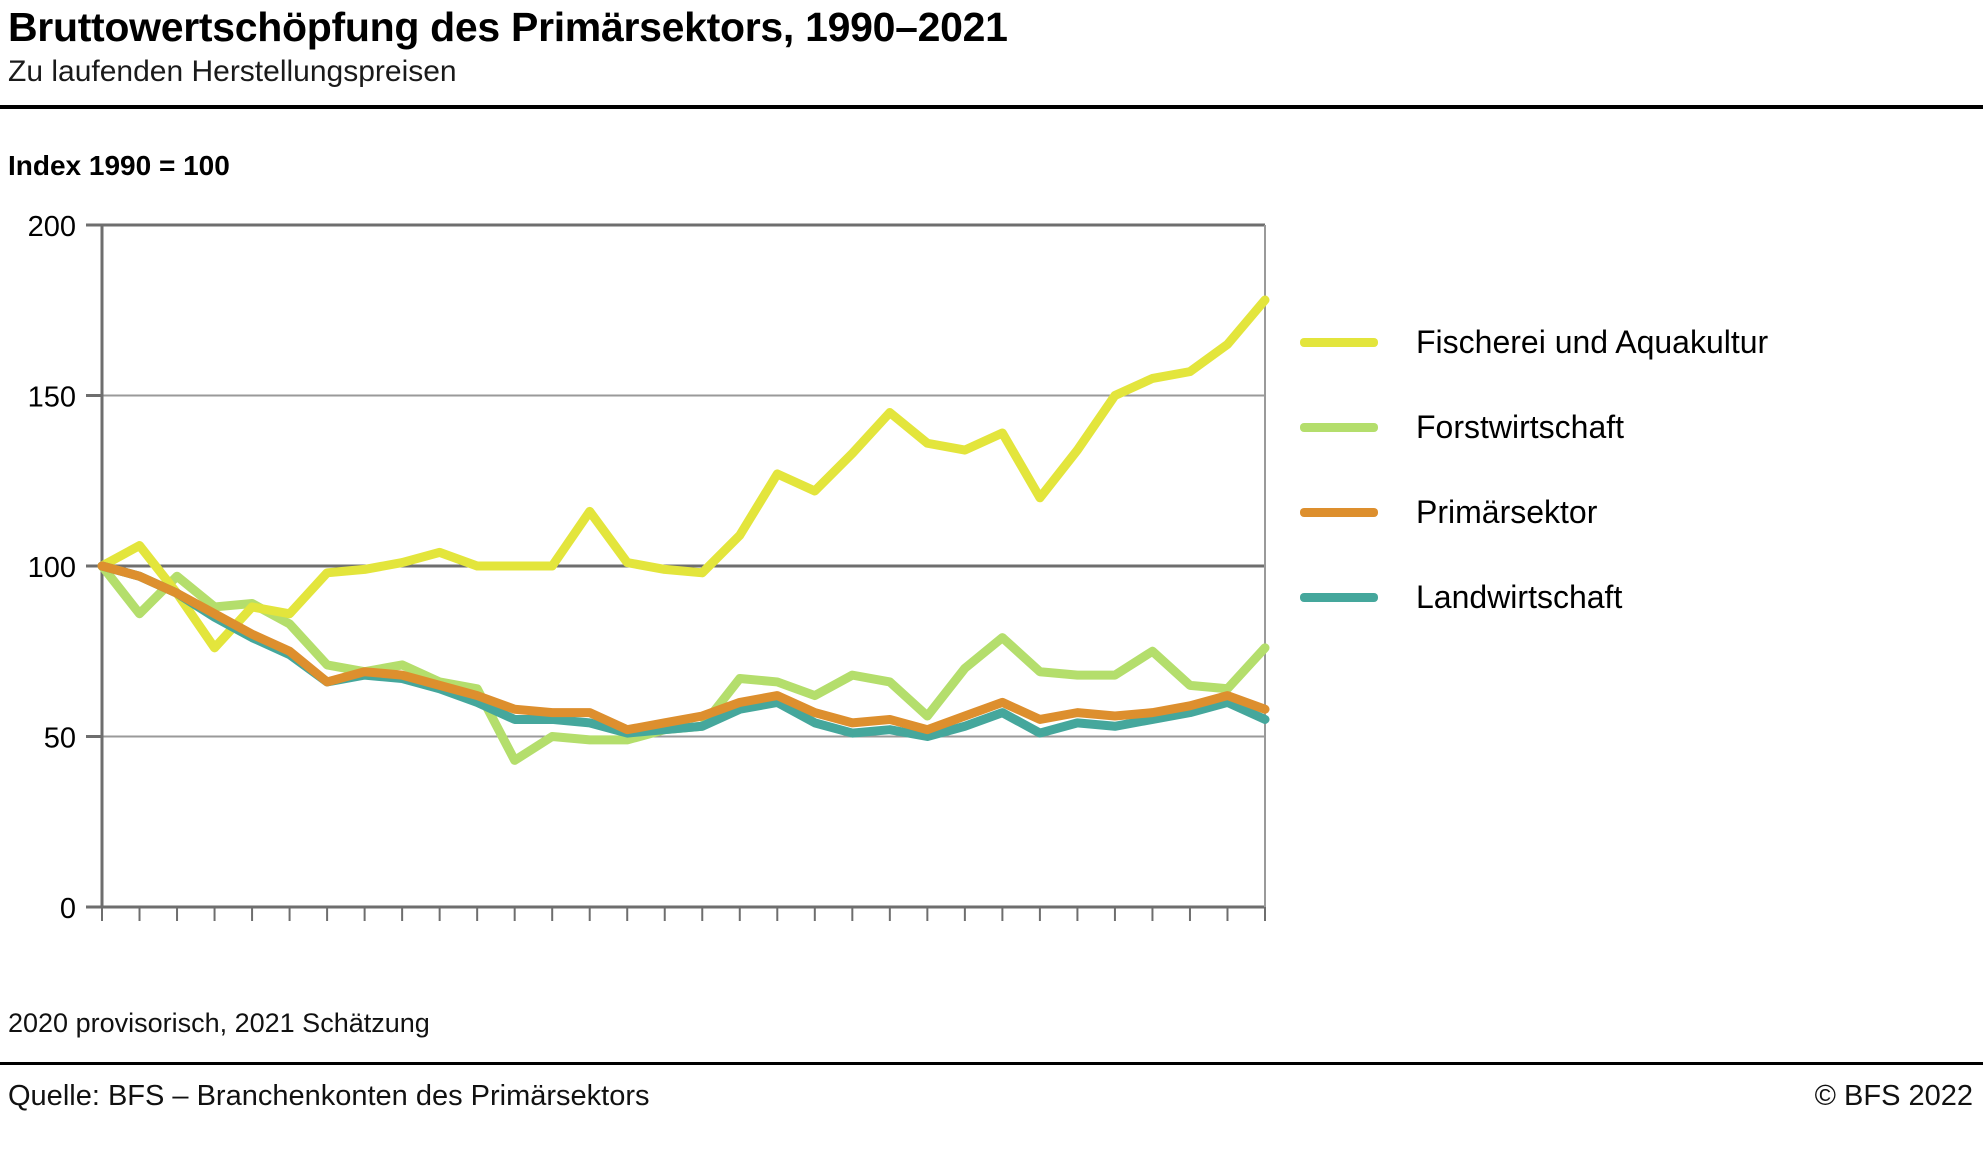 The width and height of the screenshot is (1983, 1161). What do you see at coordinates (52, 398) in the screenshot?
I see `y-tick-label: 150` at bounding box center [52, 398].